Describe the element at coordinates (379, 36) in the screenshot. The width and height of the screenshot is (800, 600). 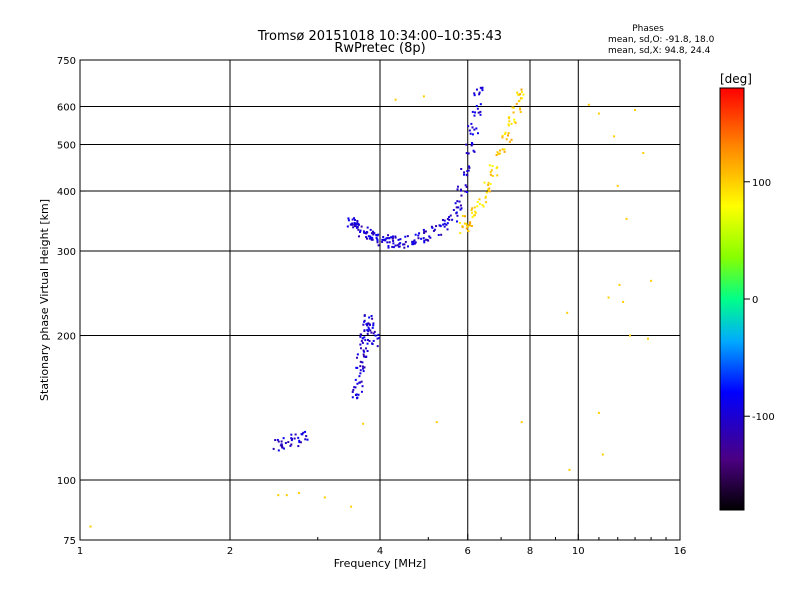
I see `chart-title: Tromsø 20151018 10:34:00–10:35:43` at that location.